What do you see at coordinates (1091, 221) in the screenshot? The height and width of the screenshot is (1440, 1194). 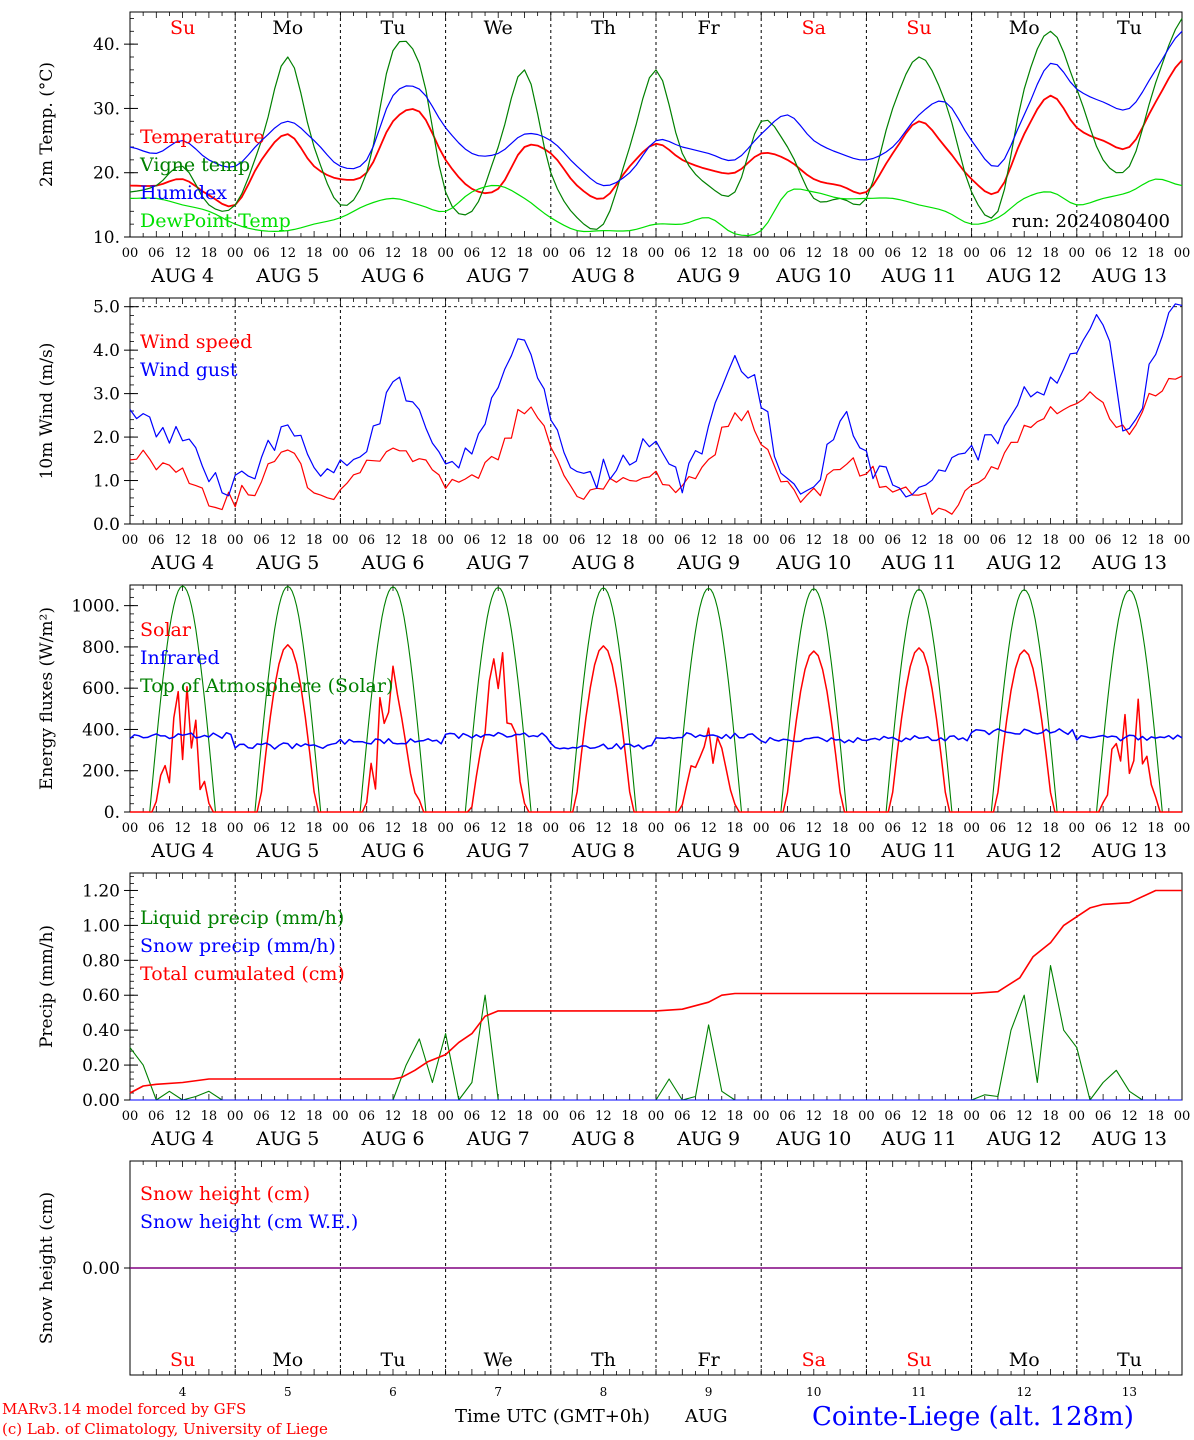 I see `run-annotation: run: 2024080400` at bounding box center [1091, 221].